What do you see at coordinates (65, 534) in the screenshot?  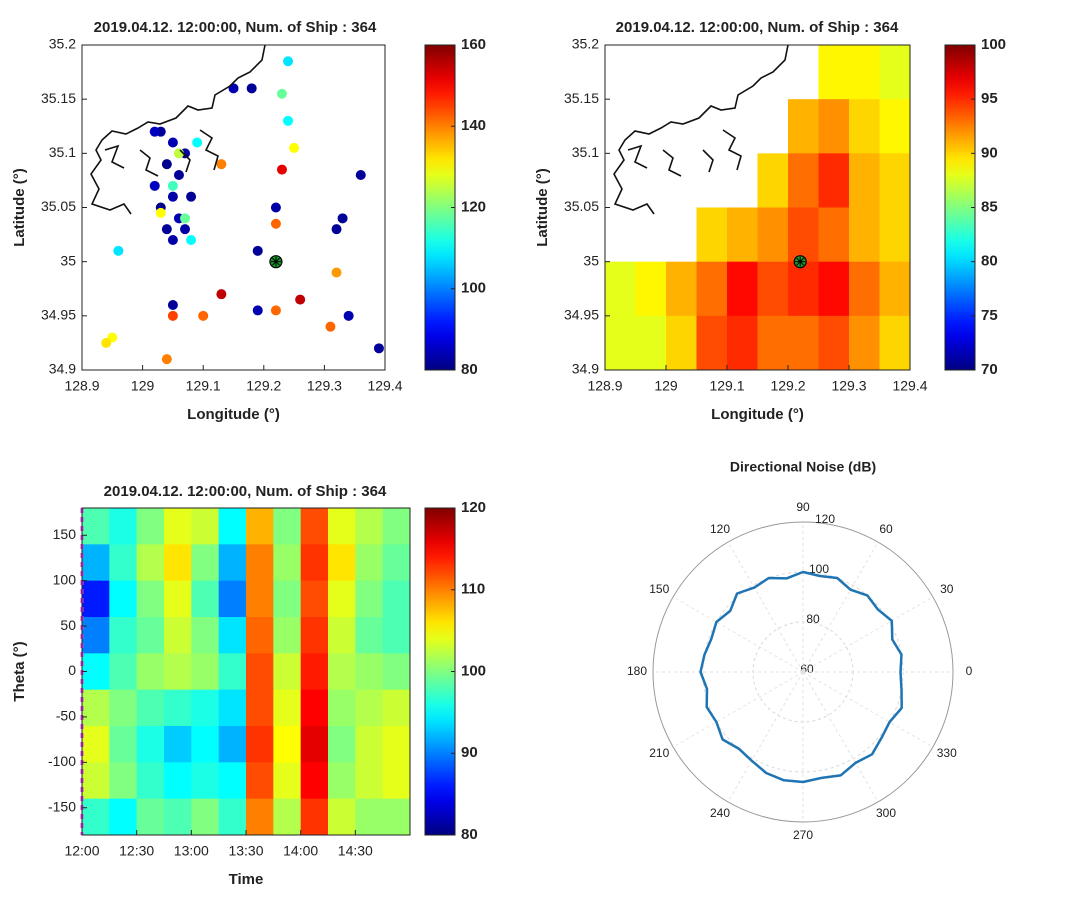 I see `y-tick-label: 150` at bounding box center [65, 534].